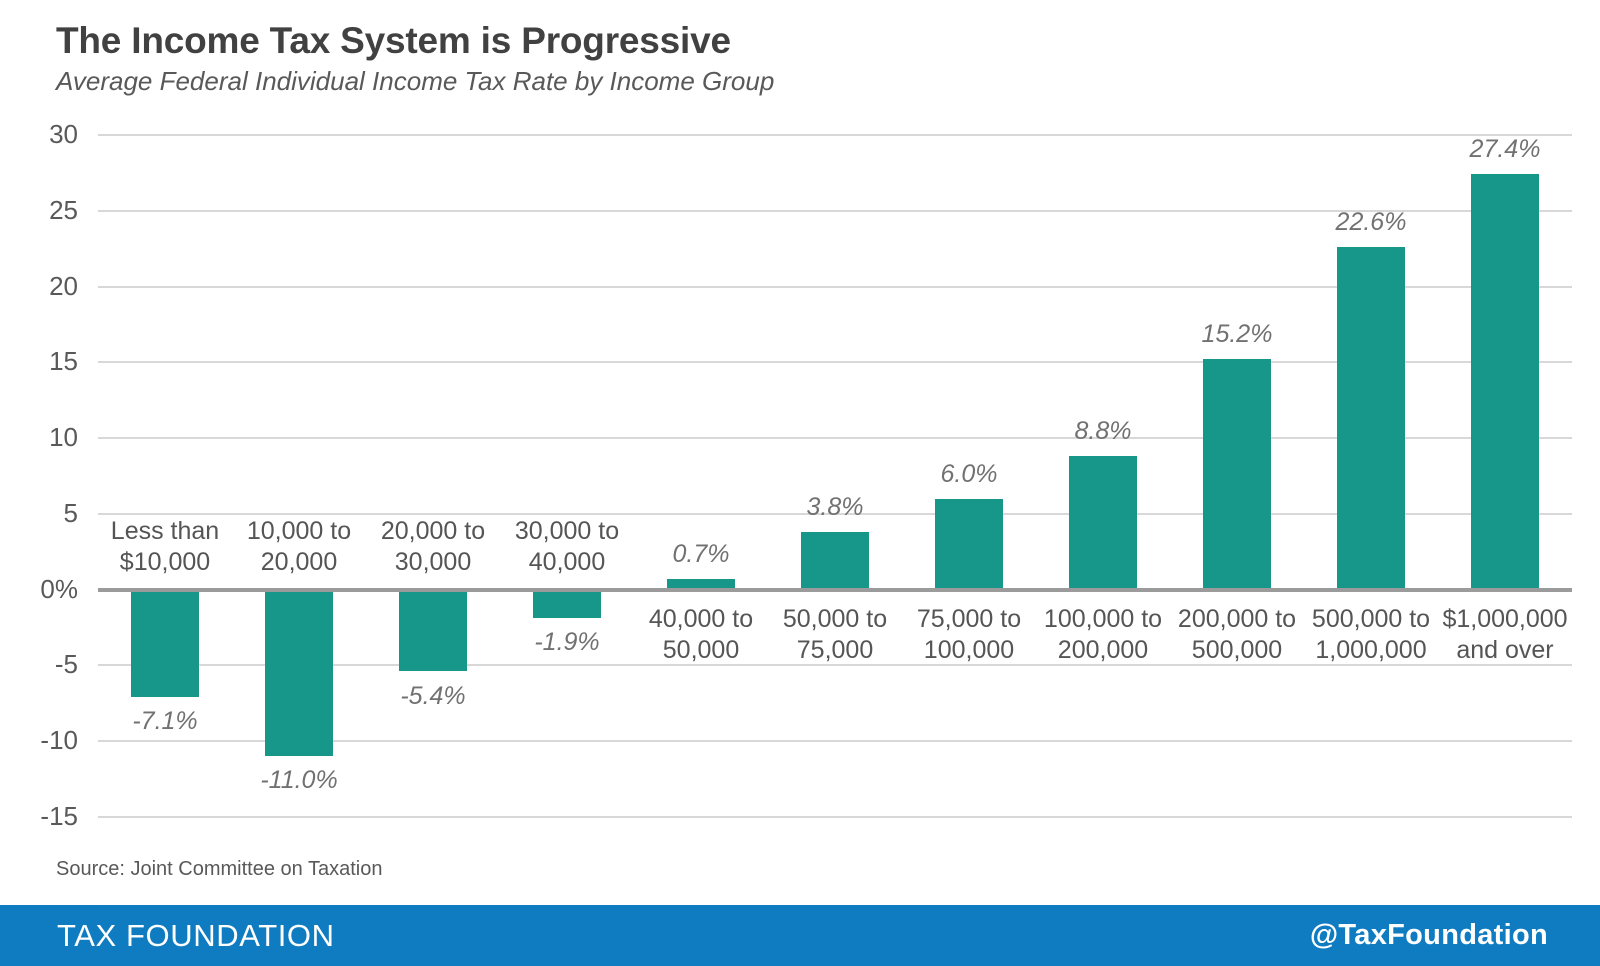 This screenshot has height=966, width=1600. I want to click on bar-category-line: 30,000, so click(433, 561).